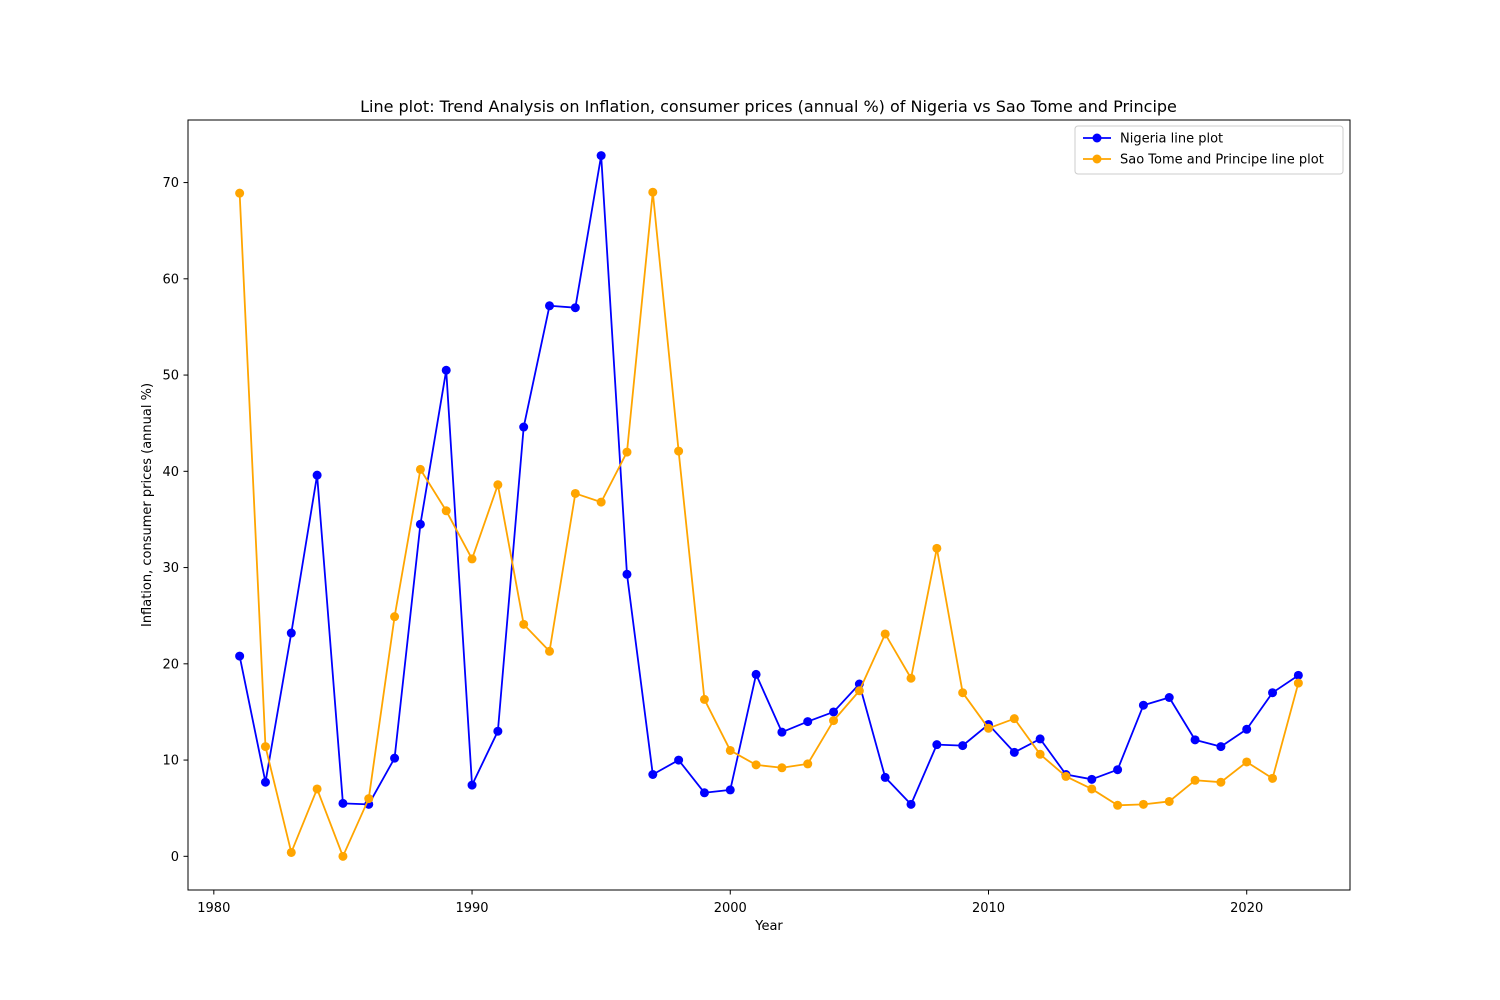  Describe the element at coordinates (147, 505) in the screenshot. I see `y-axis-title: Inflation, consumer prices (annual %)` at that location.